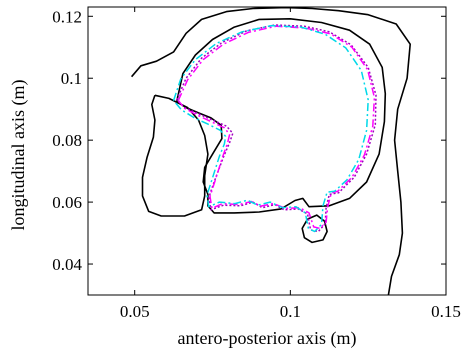 This screenshot has height=352, width=465. What do you see at coordinates (71, 78) in the screenshot?
I see `y-tick-label: 0.1` at bounding box center [71, 78].